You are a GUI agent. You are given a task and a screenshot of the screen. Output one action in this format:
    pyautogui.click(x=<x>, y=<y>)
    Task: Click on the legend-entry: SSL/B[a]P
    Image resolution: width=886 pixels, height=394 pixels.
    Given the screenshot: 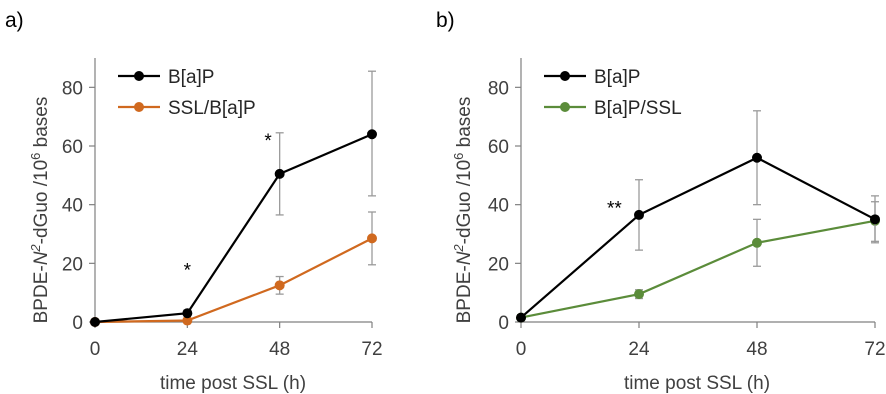 What is the action you would take?
    pyautogui.click(x=212, y=108)
    